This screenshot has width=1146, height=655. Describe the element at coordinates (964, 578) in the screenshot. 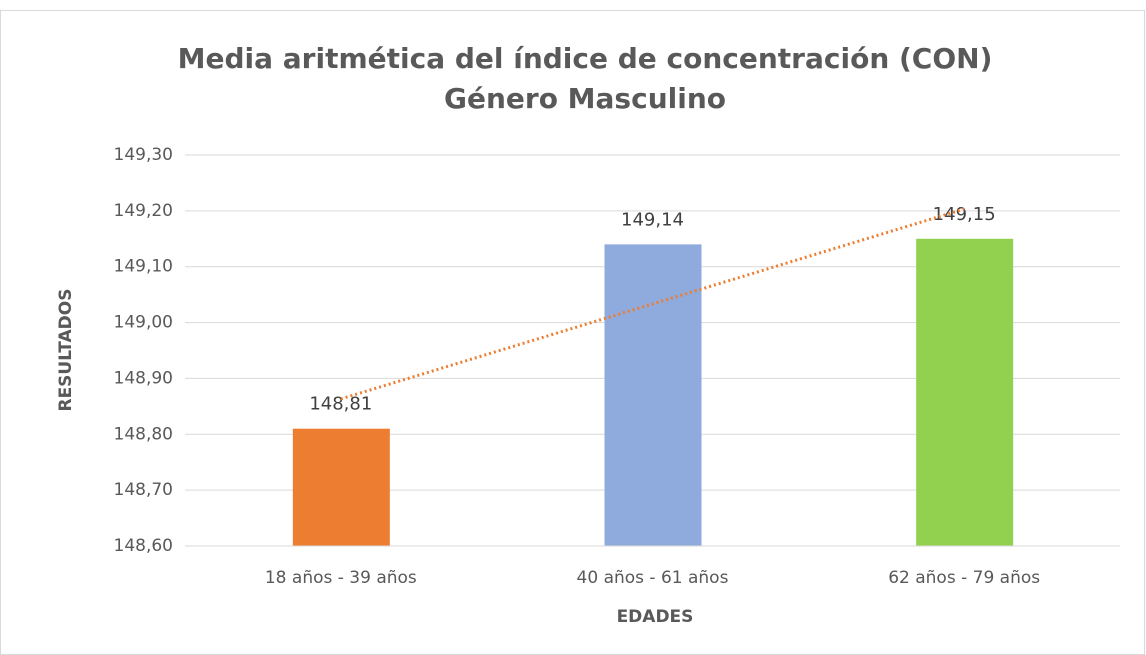

I see `x-tick-label: 62 años - 79 años` at that location.